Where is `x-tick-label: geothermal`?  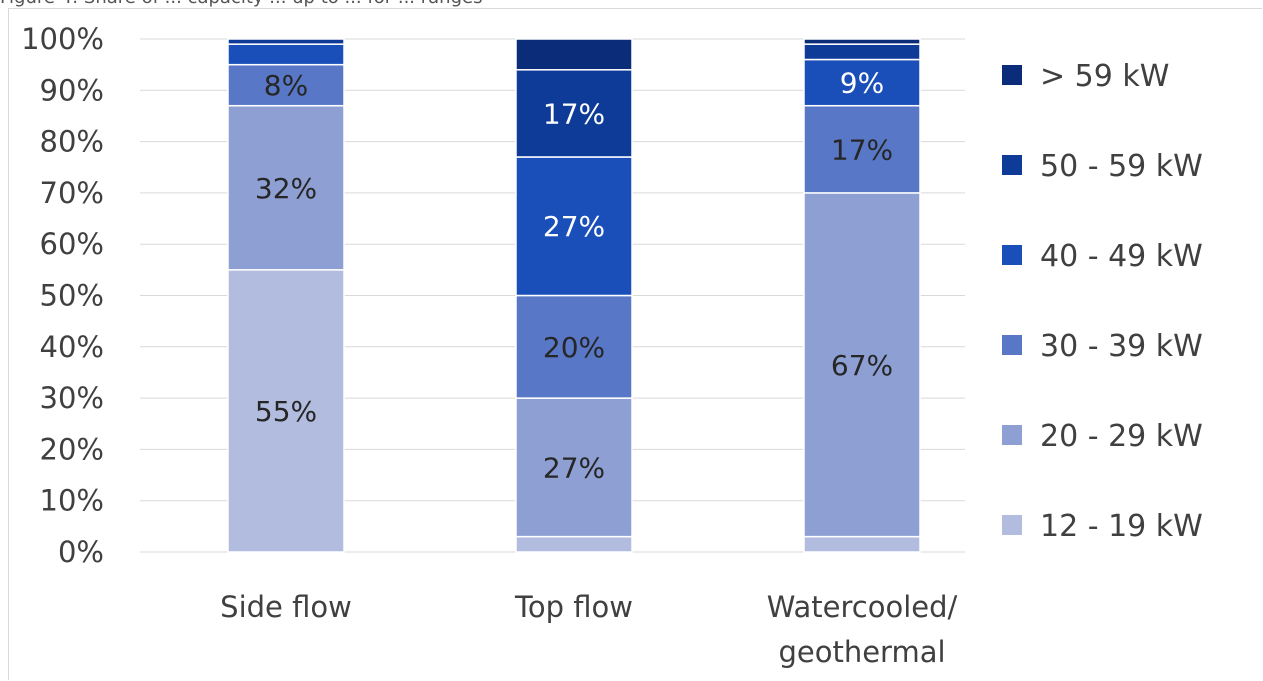
x-tick-label: geothermal is located at coordinates (861, 652).